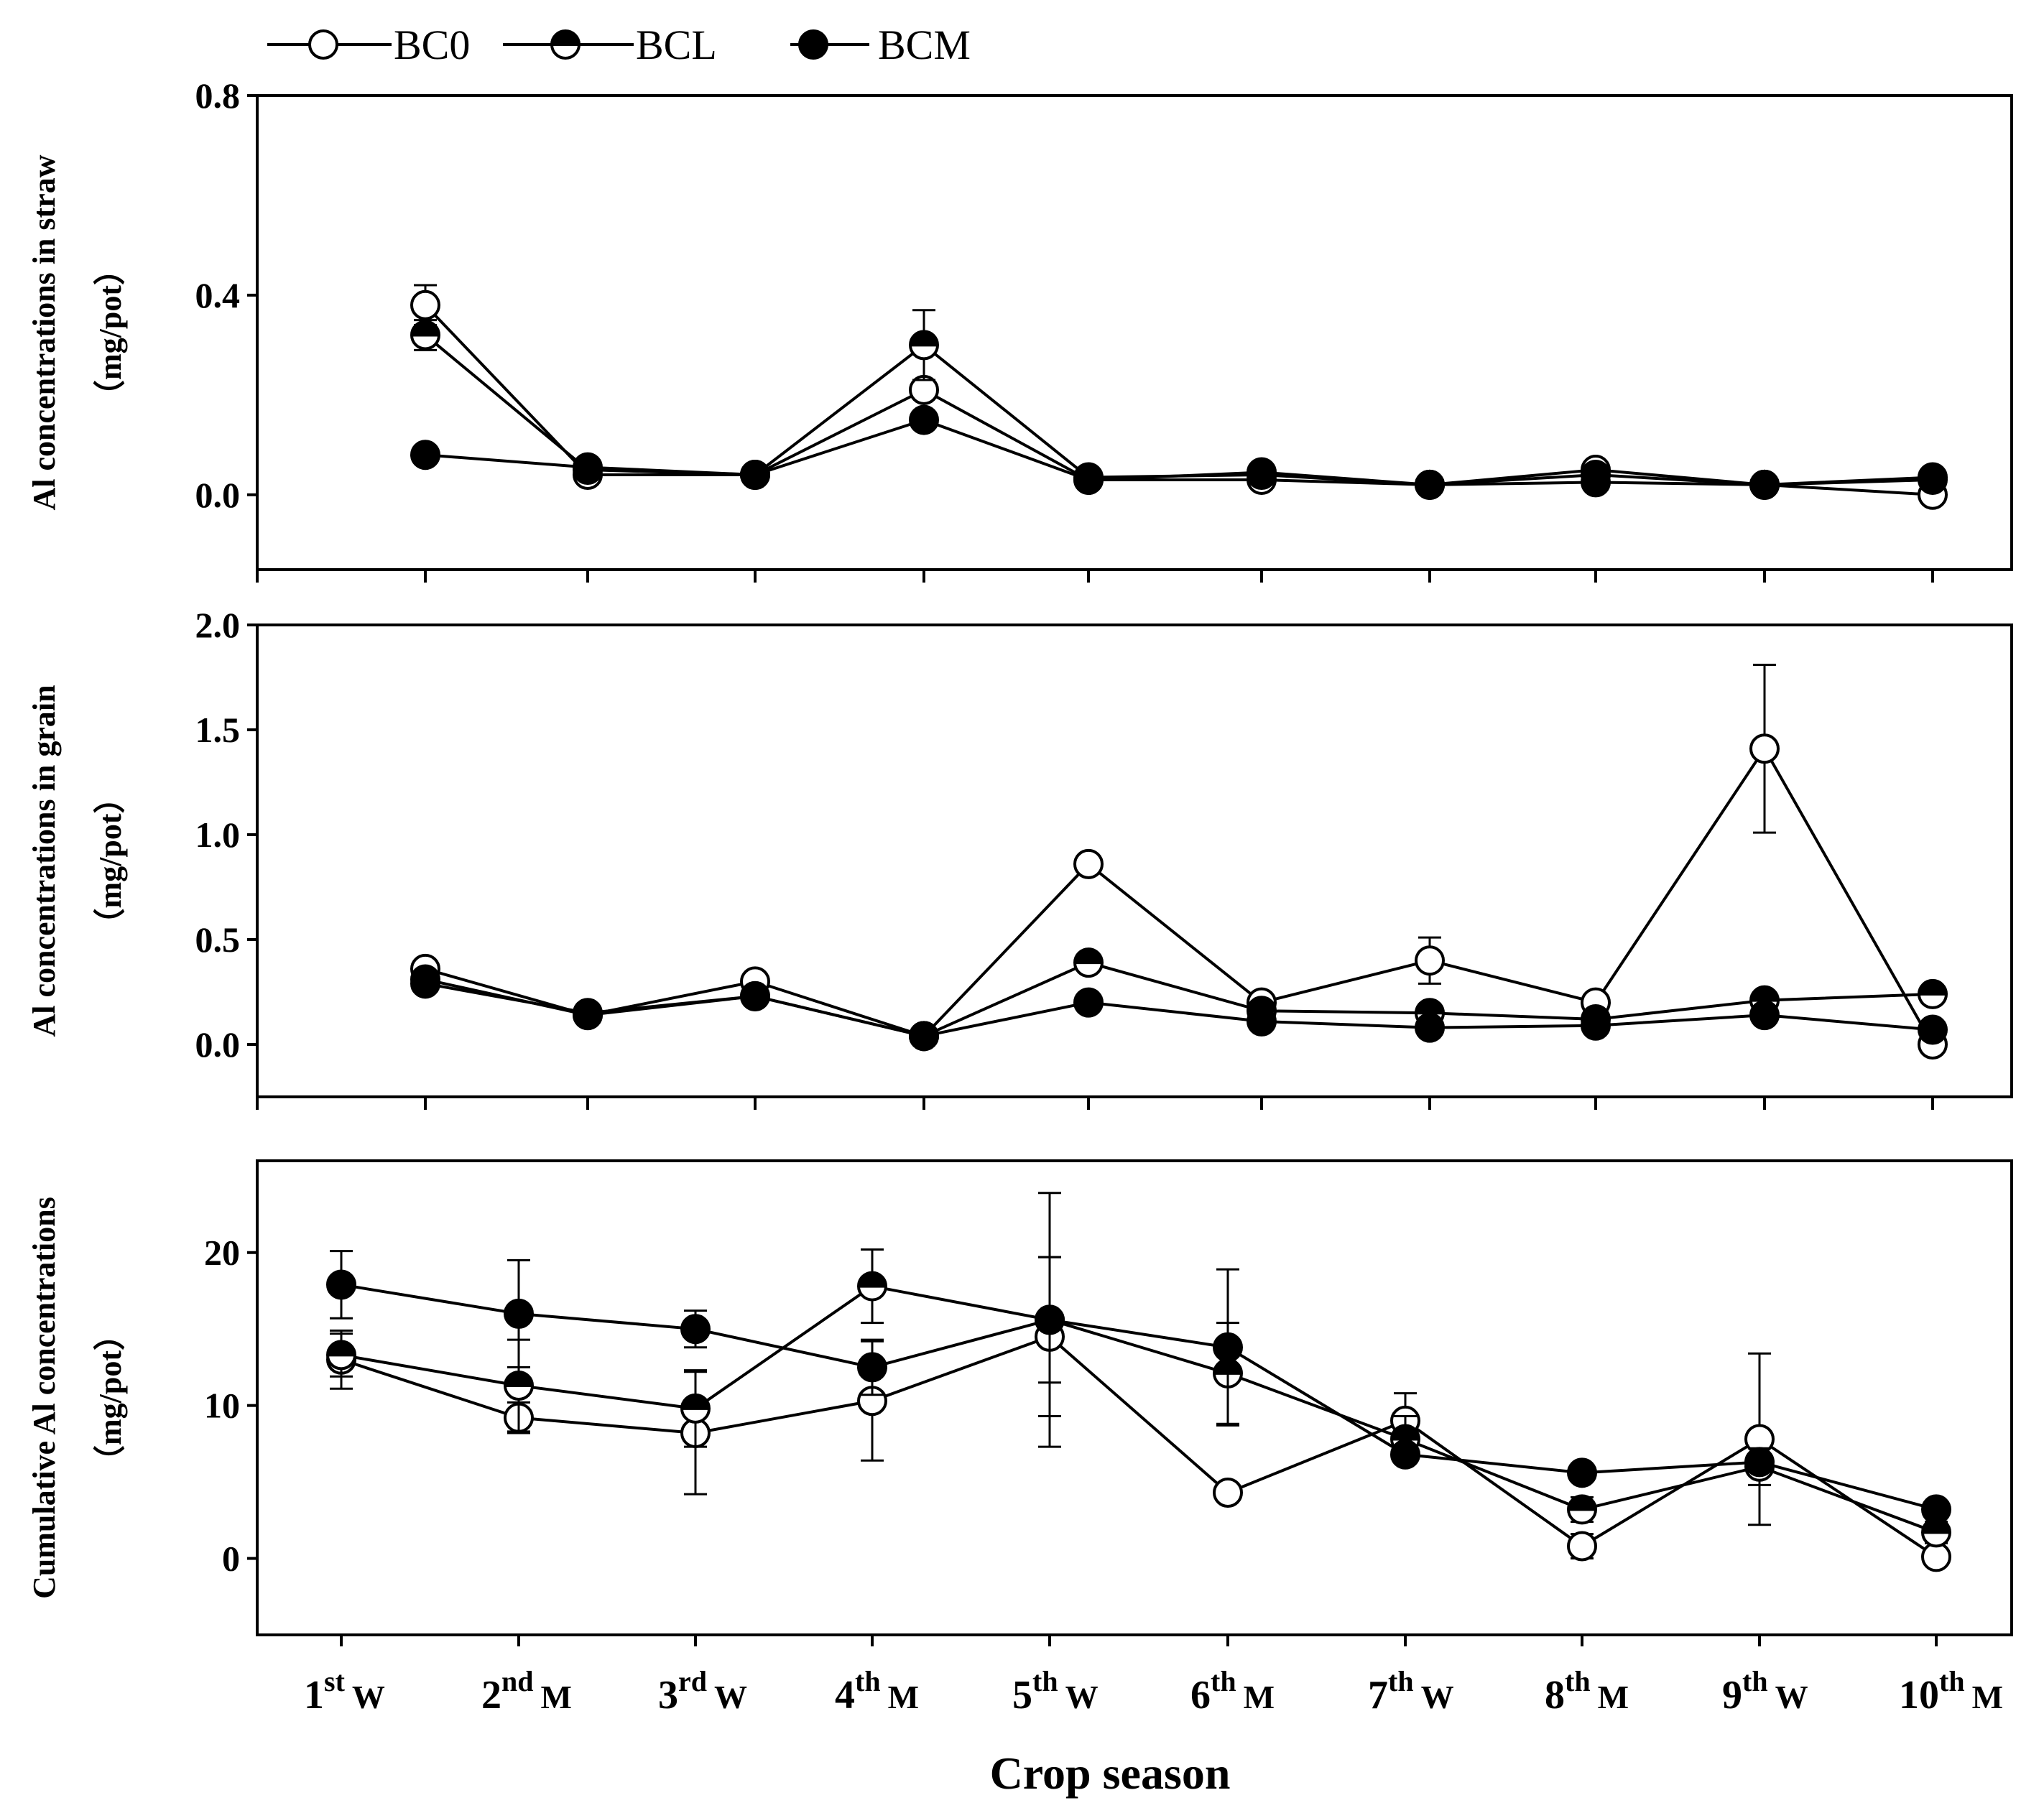 The width and height of the screenshot is (2044, 1808). Describe the element at coordinates (323, 44) in the screenshot. I see `legend-marker-bc0` at that location.